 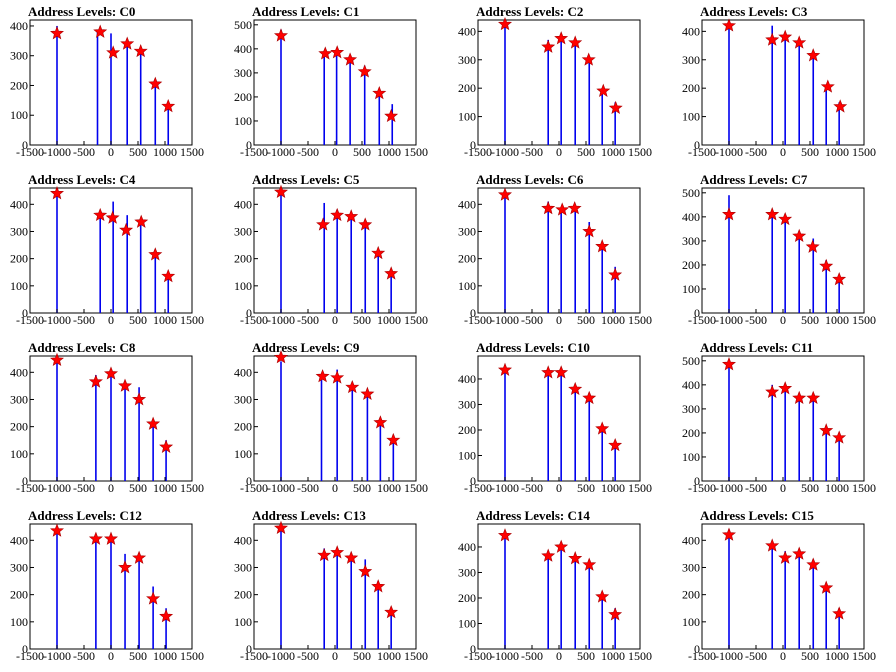 I want to click on chart-title: Address Levels: C10, so click(x=533, y=347).